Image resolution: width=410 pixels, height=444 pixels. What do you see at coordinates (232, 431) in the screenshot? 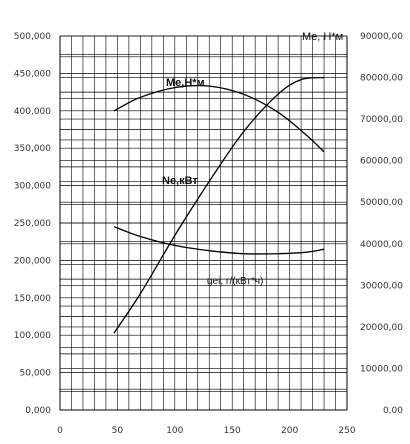
I see `x-tick-label: 150` at bounding box center [232, 431].